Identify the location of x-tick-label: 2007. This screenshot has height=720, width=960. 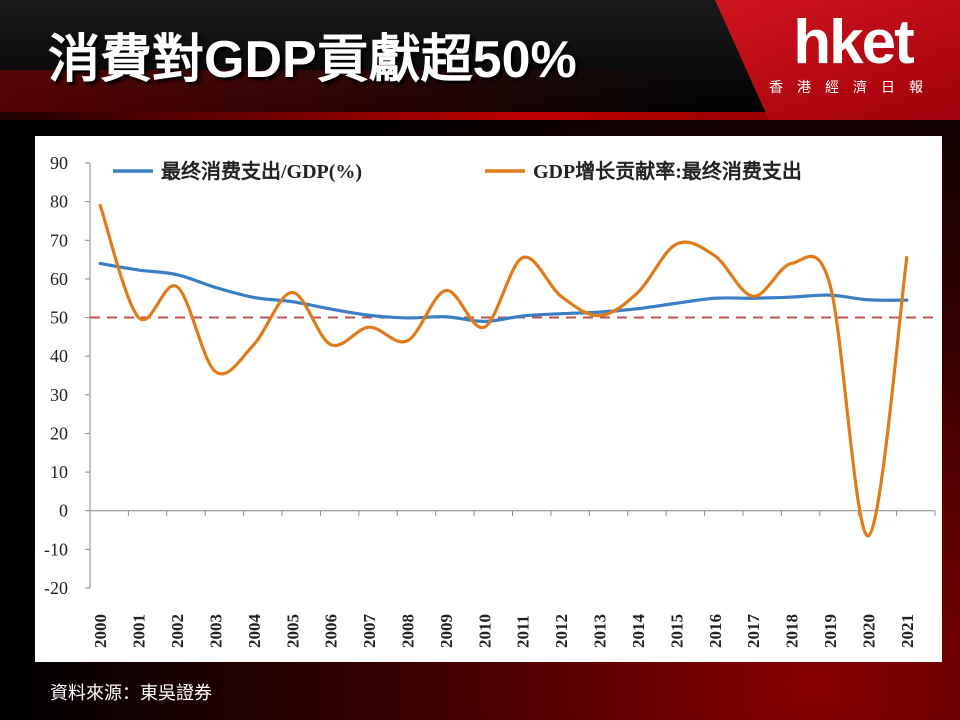
(369, 631).